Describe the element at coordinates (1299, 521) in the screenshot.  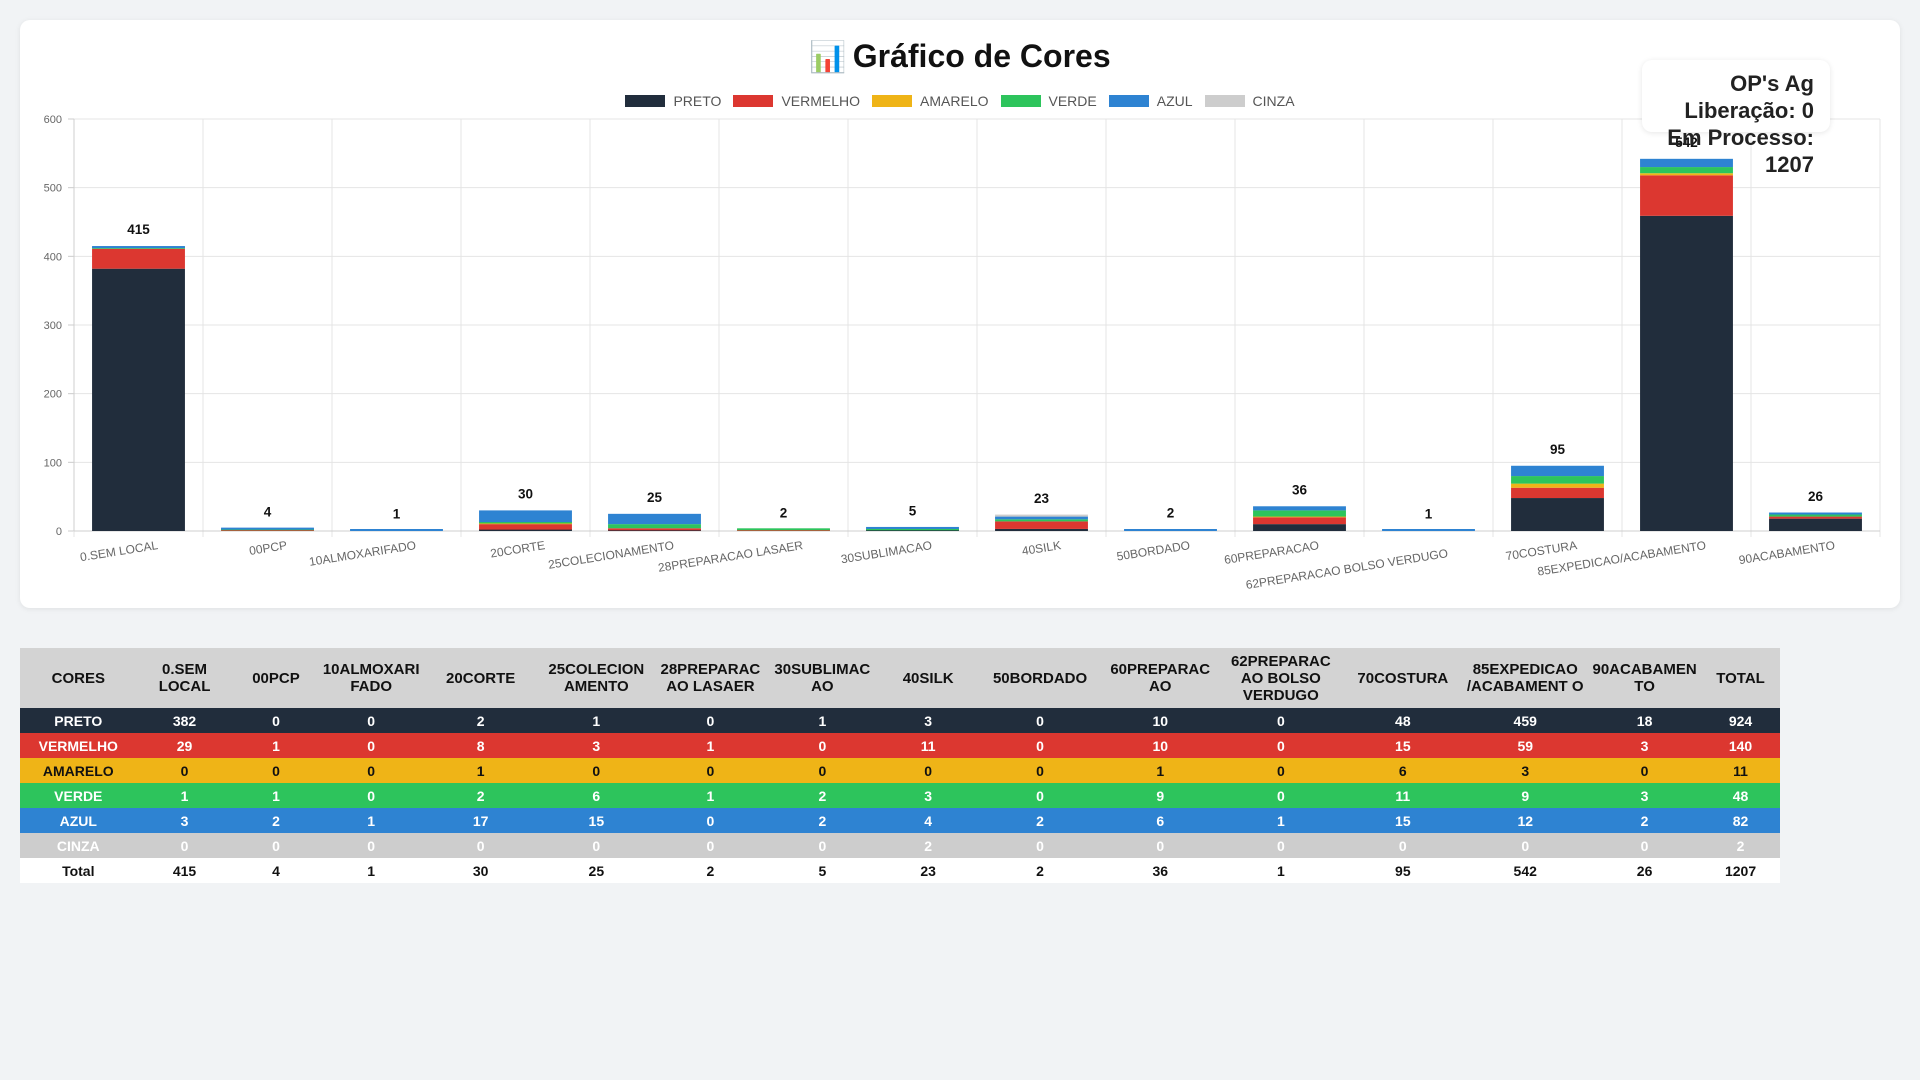
I see `bar-60preparacao-vermelho` at that location.